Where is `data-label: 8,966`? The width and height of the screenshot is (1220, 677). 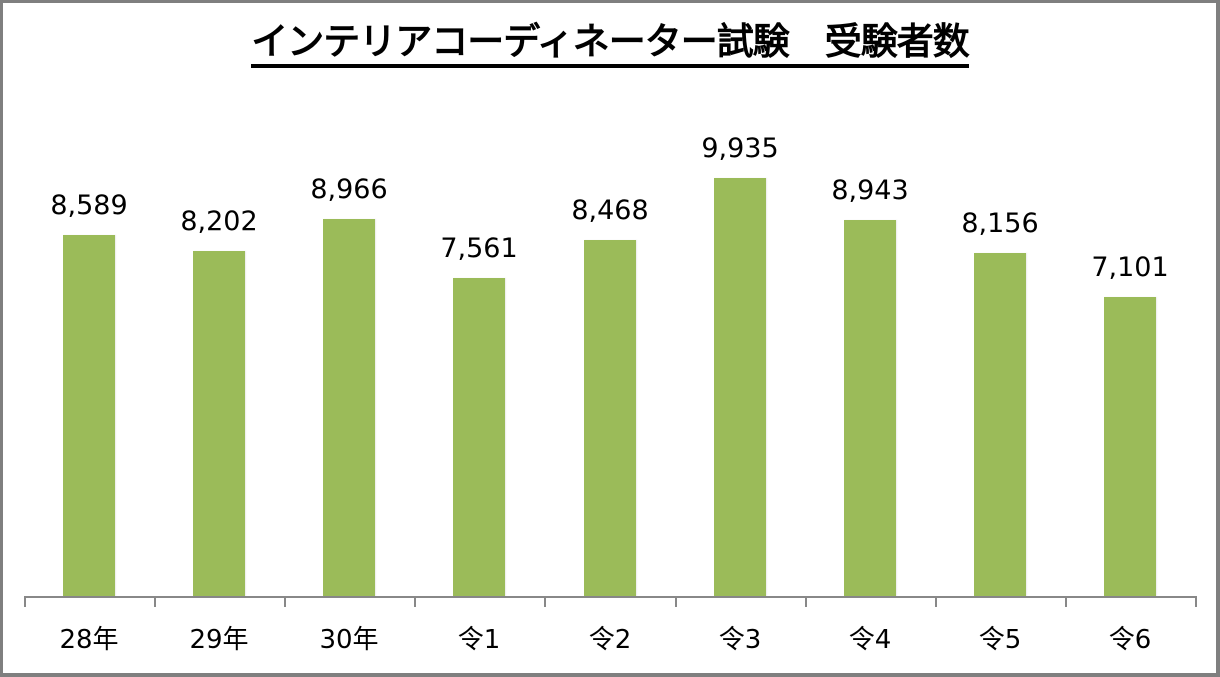
data-label: 8,966 is located at coordinates (349, 189).